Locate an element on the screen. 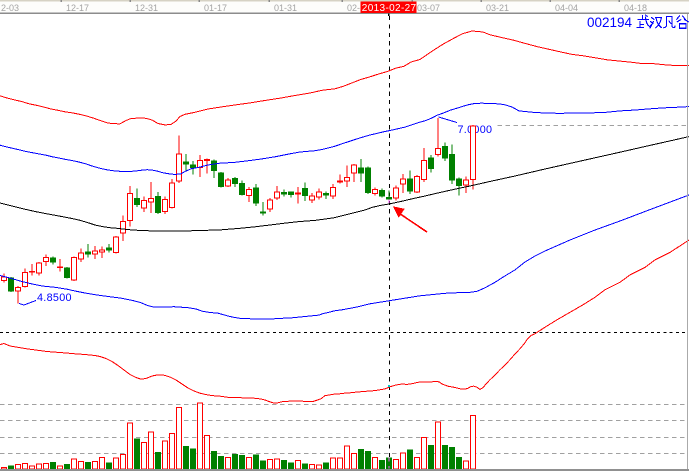 Image resolution: width=689 pixels, height=471 pixels. svg-text: 04-18 is located at coordinates (635, 8).